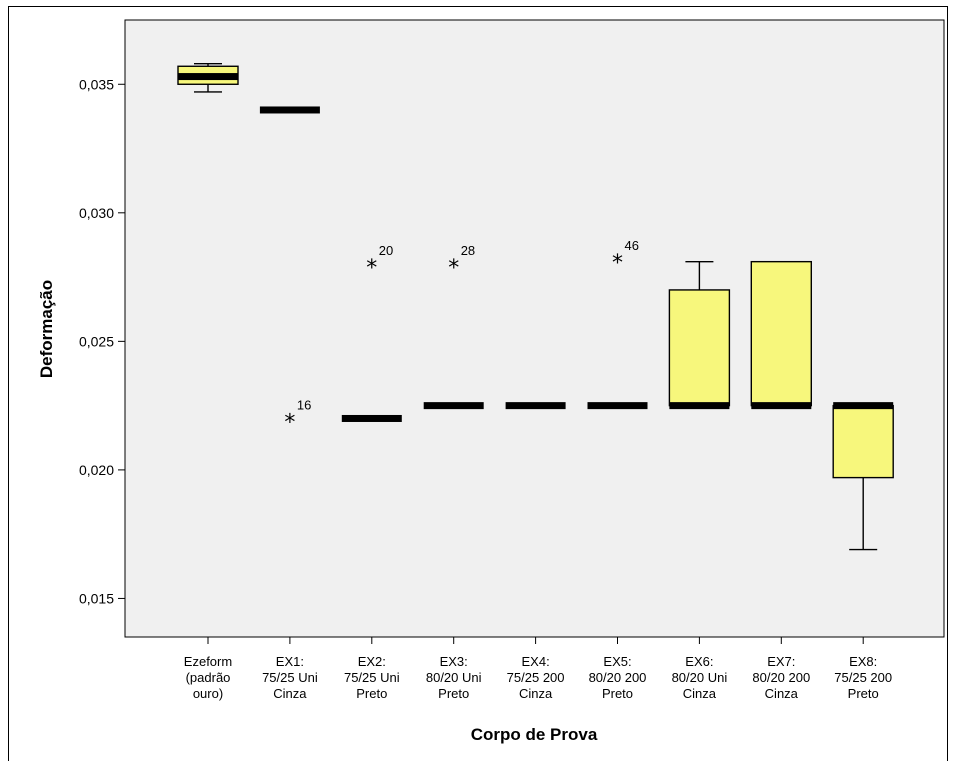 This screenshot has width=953, height=763. I want to click on y-tick-label: 0,015, so click(96, 598).